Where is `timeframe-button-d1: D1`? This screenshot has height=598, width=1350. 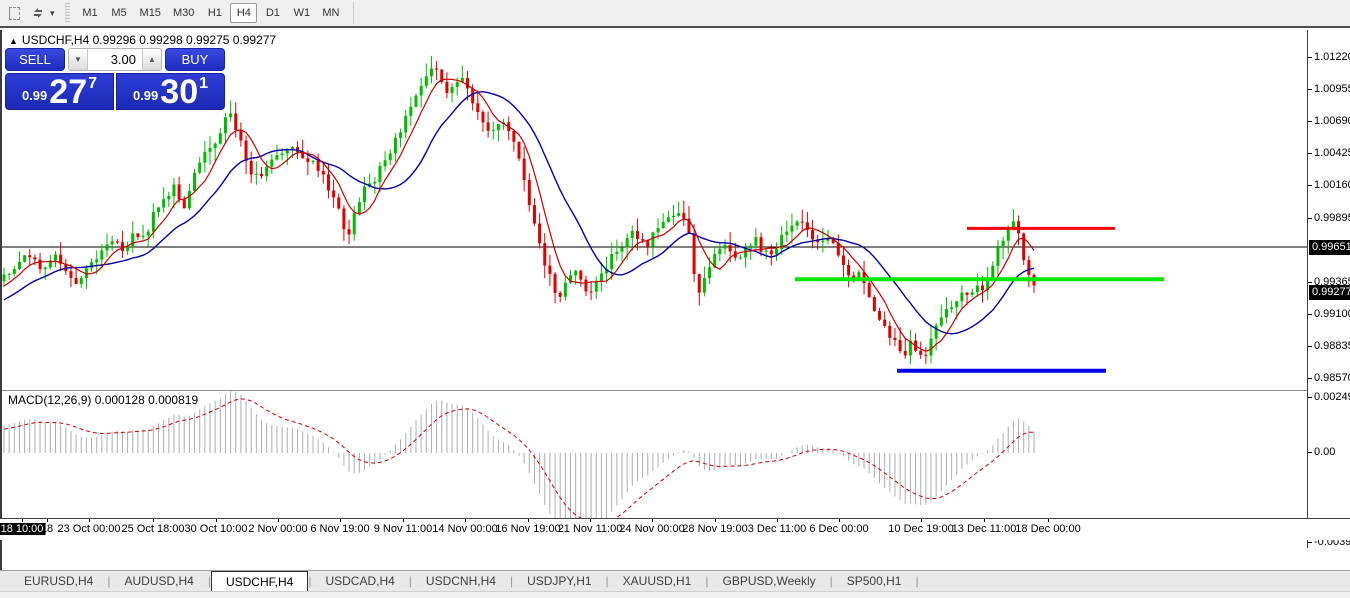
timeframe-button-d1: D1 is located at coordinates (272, 13).